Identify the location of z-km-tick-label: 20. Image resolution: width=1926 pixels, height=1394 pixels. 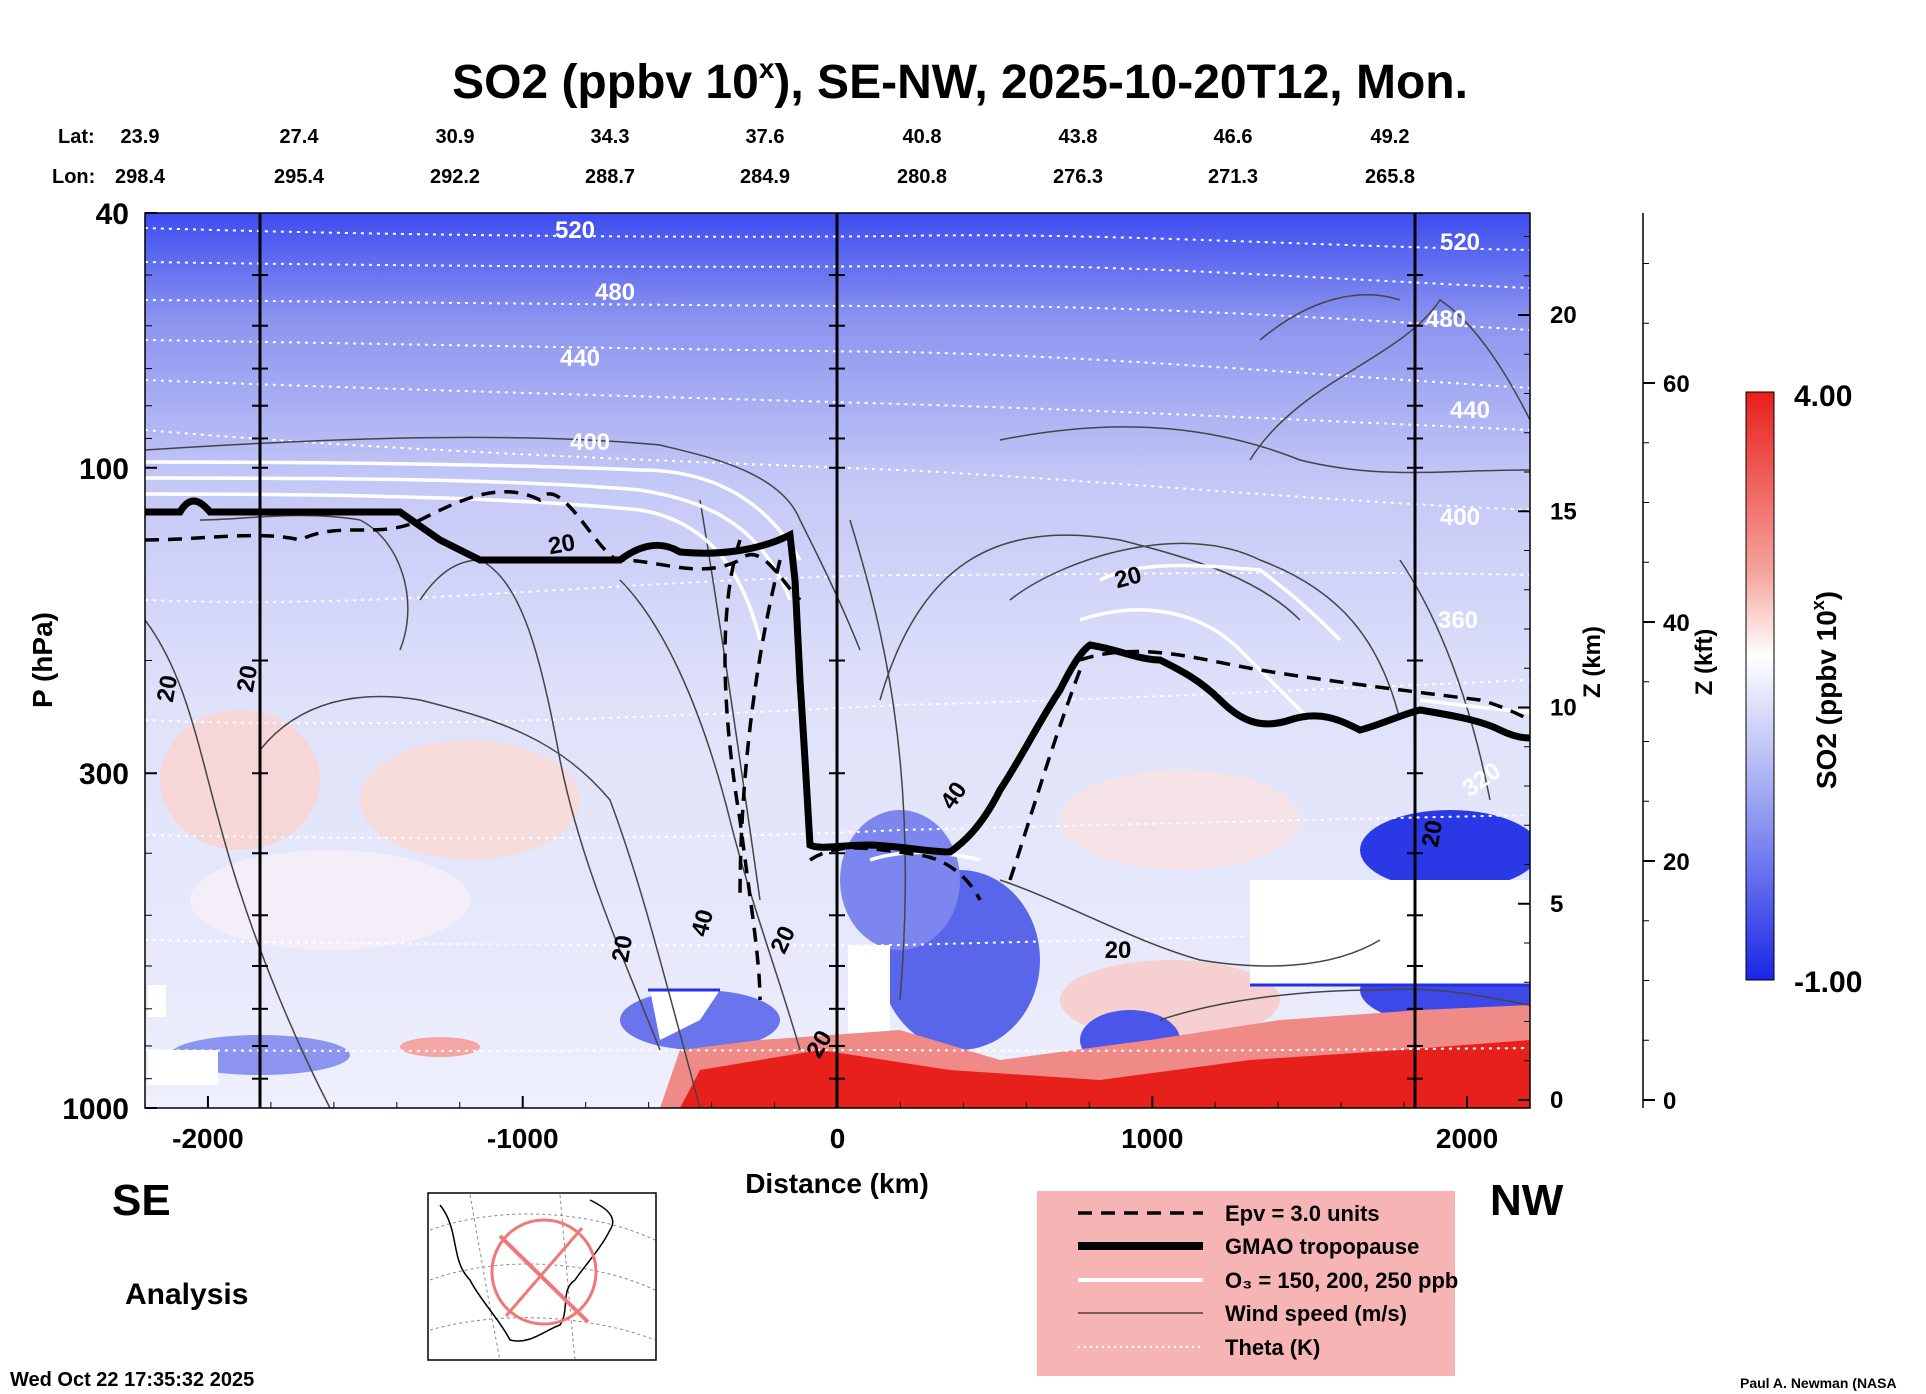
(1563, 315).